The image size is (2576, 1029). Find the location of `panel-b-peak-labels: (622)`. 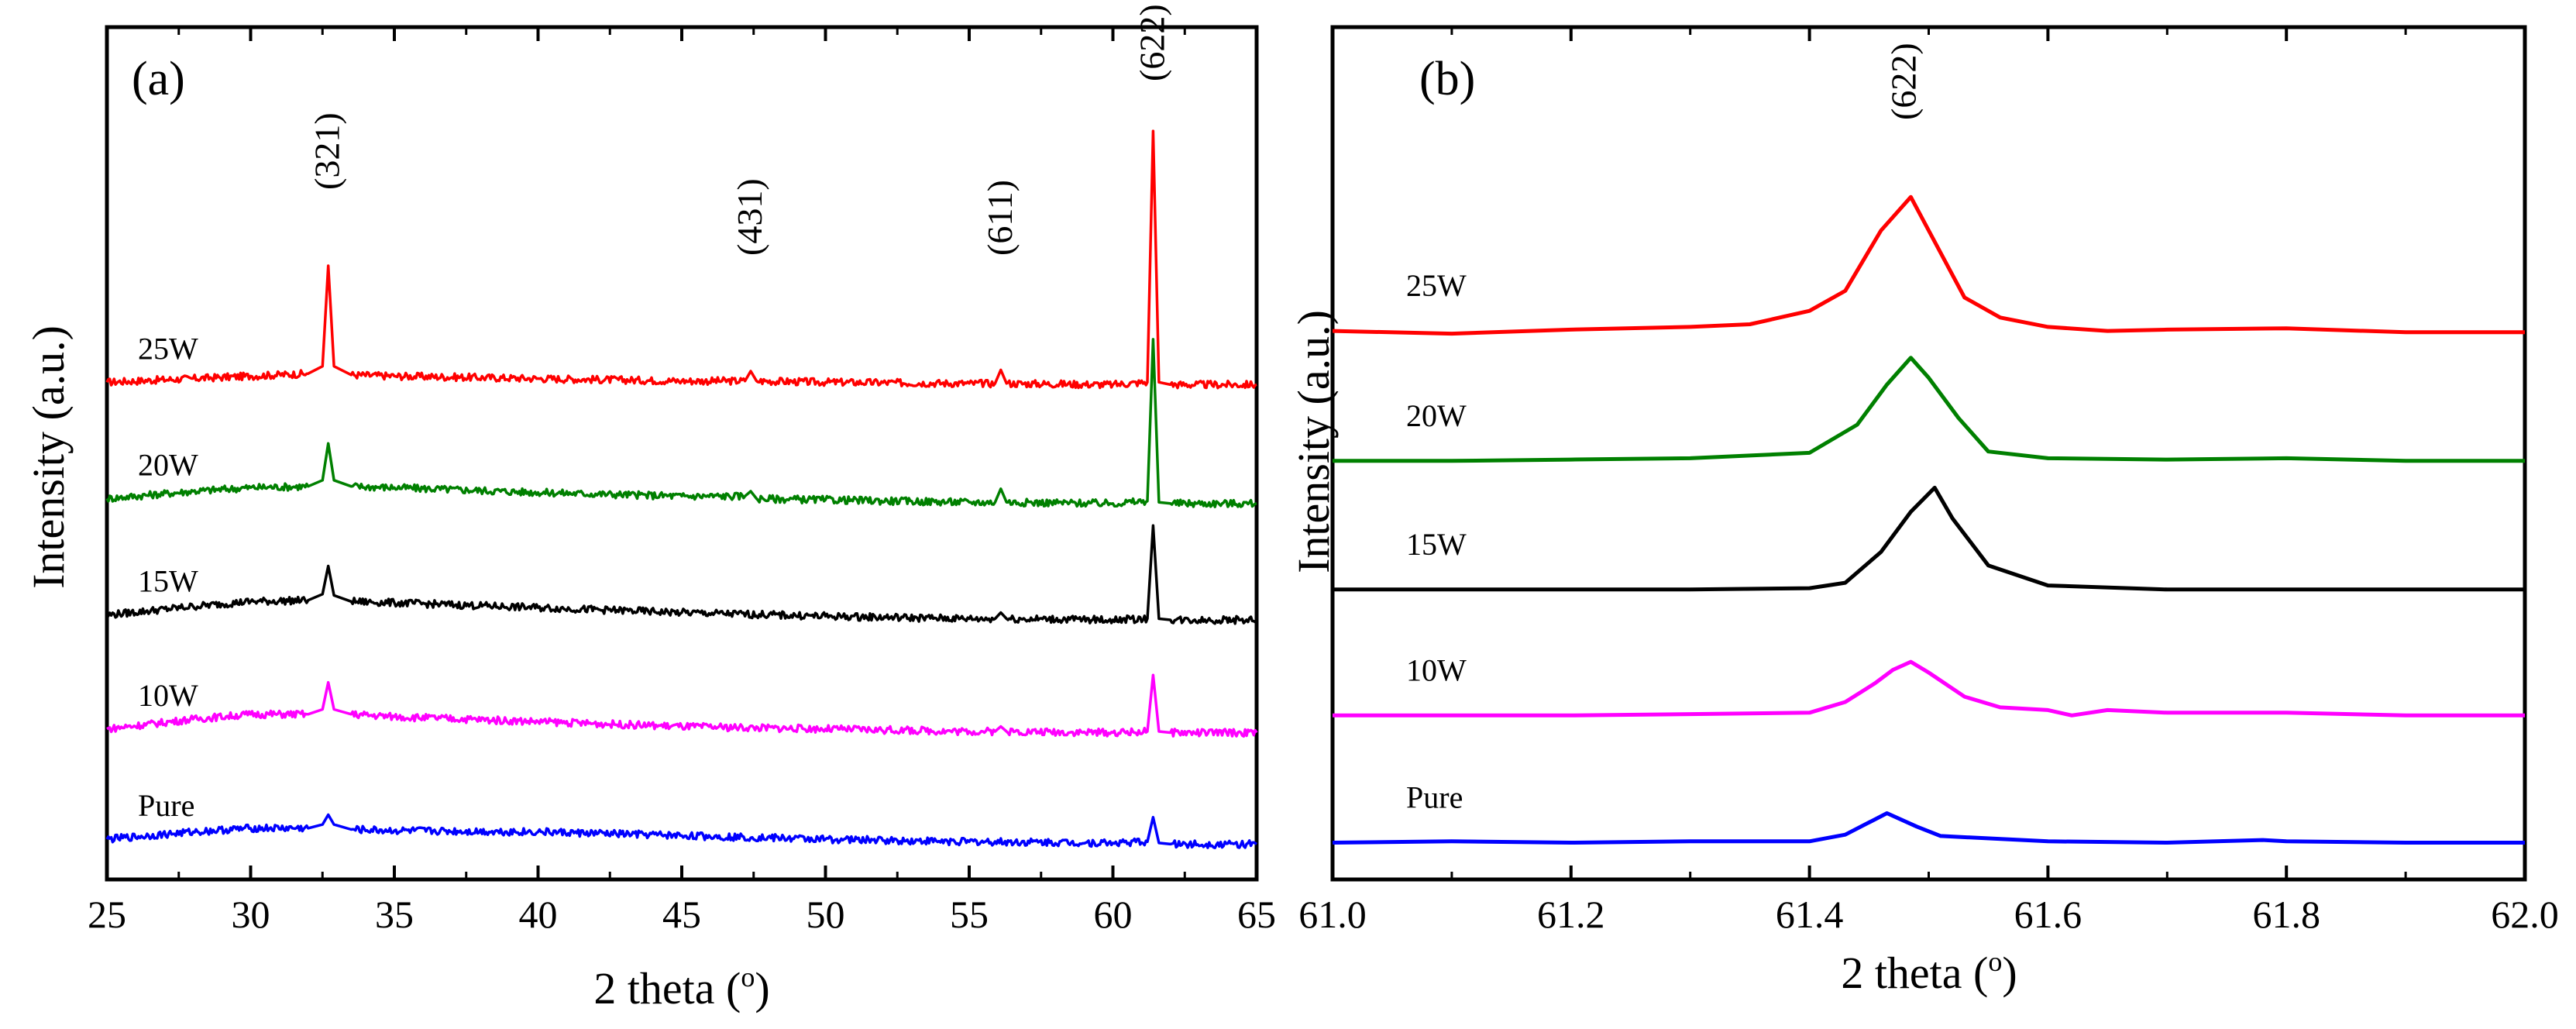

panel-b-peak-labels: (622) is located at coordinates (1904, 81).